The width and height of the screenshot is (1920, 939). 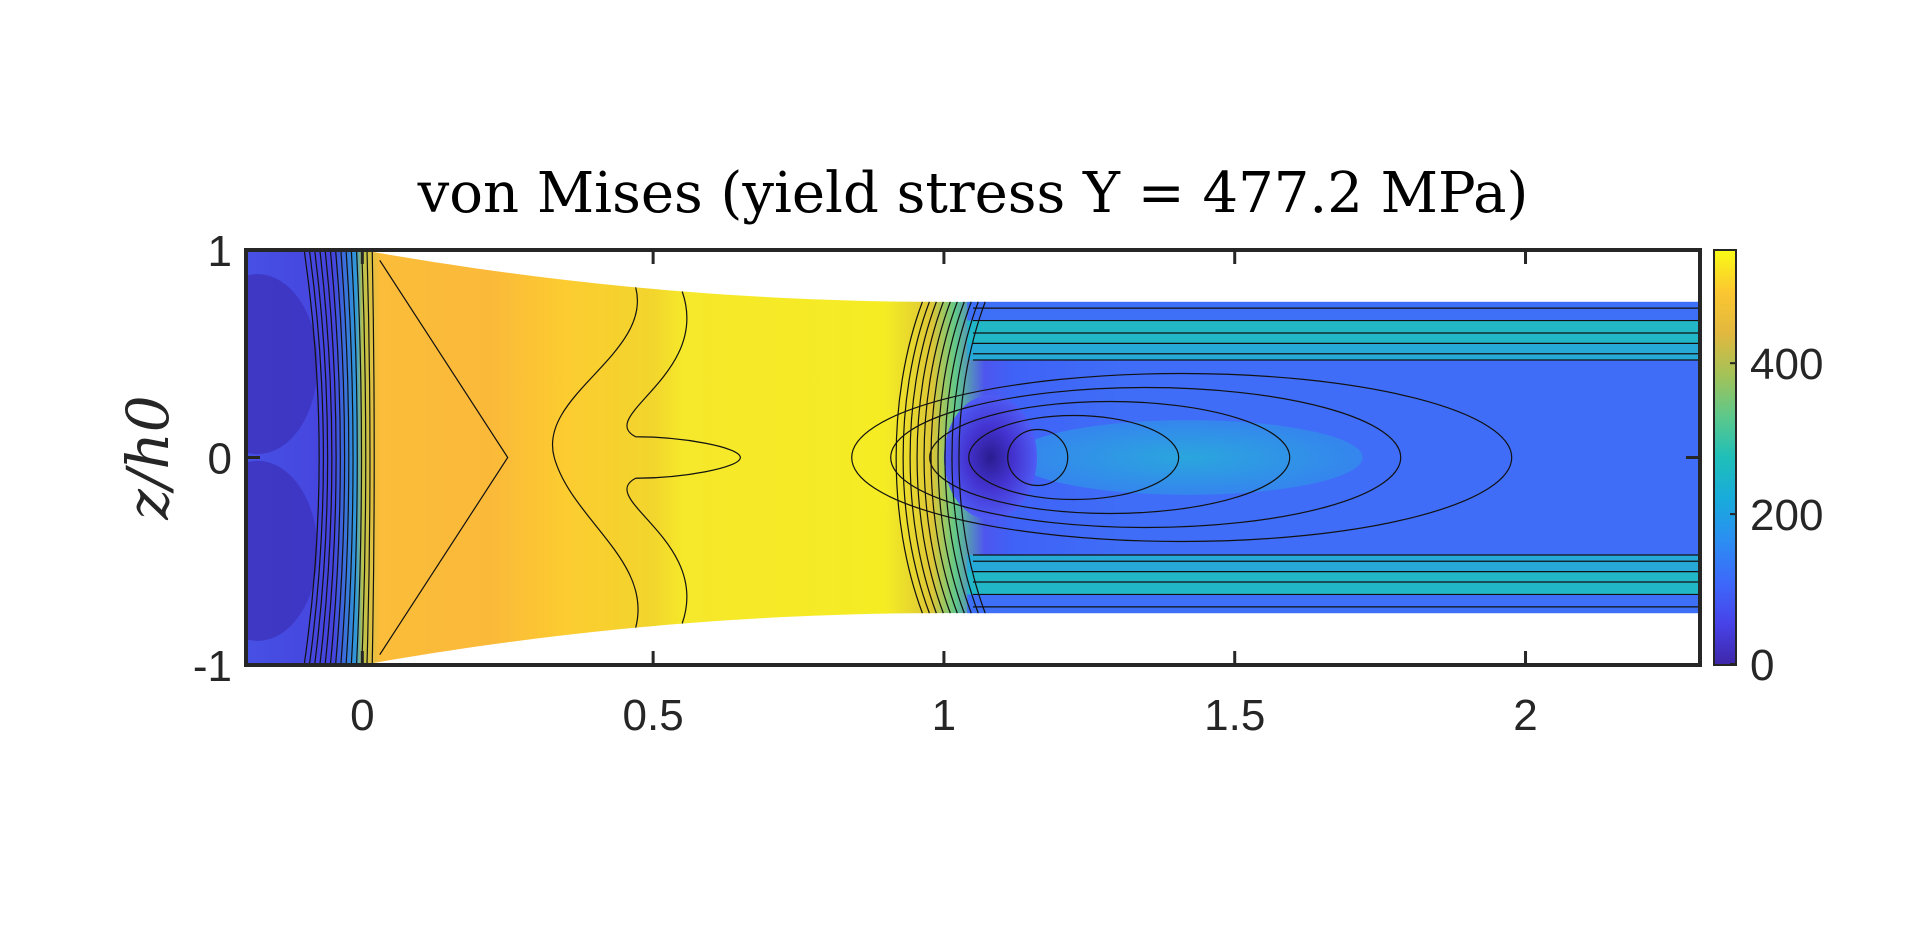 What do you see at coordinates (1188, 457) in the screenshot?
I see `core-region` at bounding box center [1188, 457].